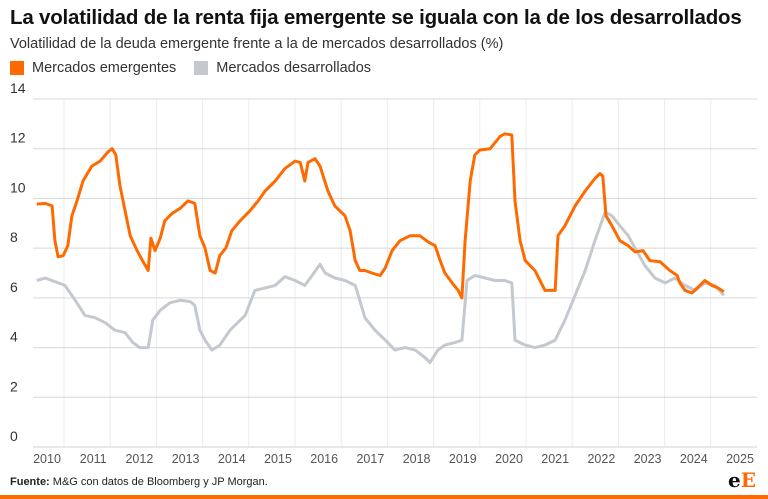 This screenshot has height=499, width=768. I want to click on x-tick-label: 2014, so click(232, 459).